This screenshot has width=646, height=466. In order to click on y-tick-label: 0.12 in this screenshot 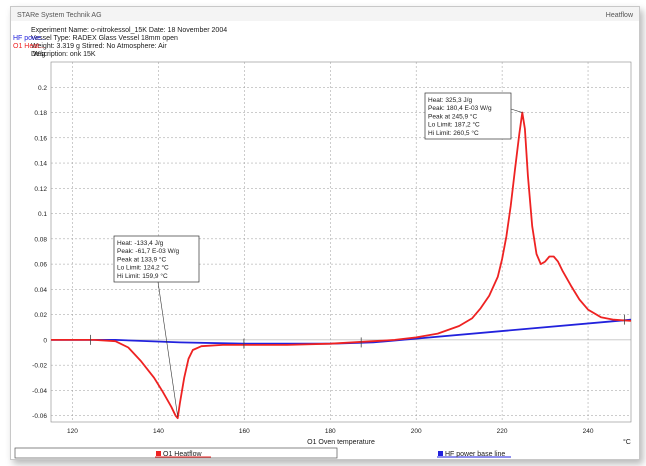, I will do `click(40, 189)`.